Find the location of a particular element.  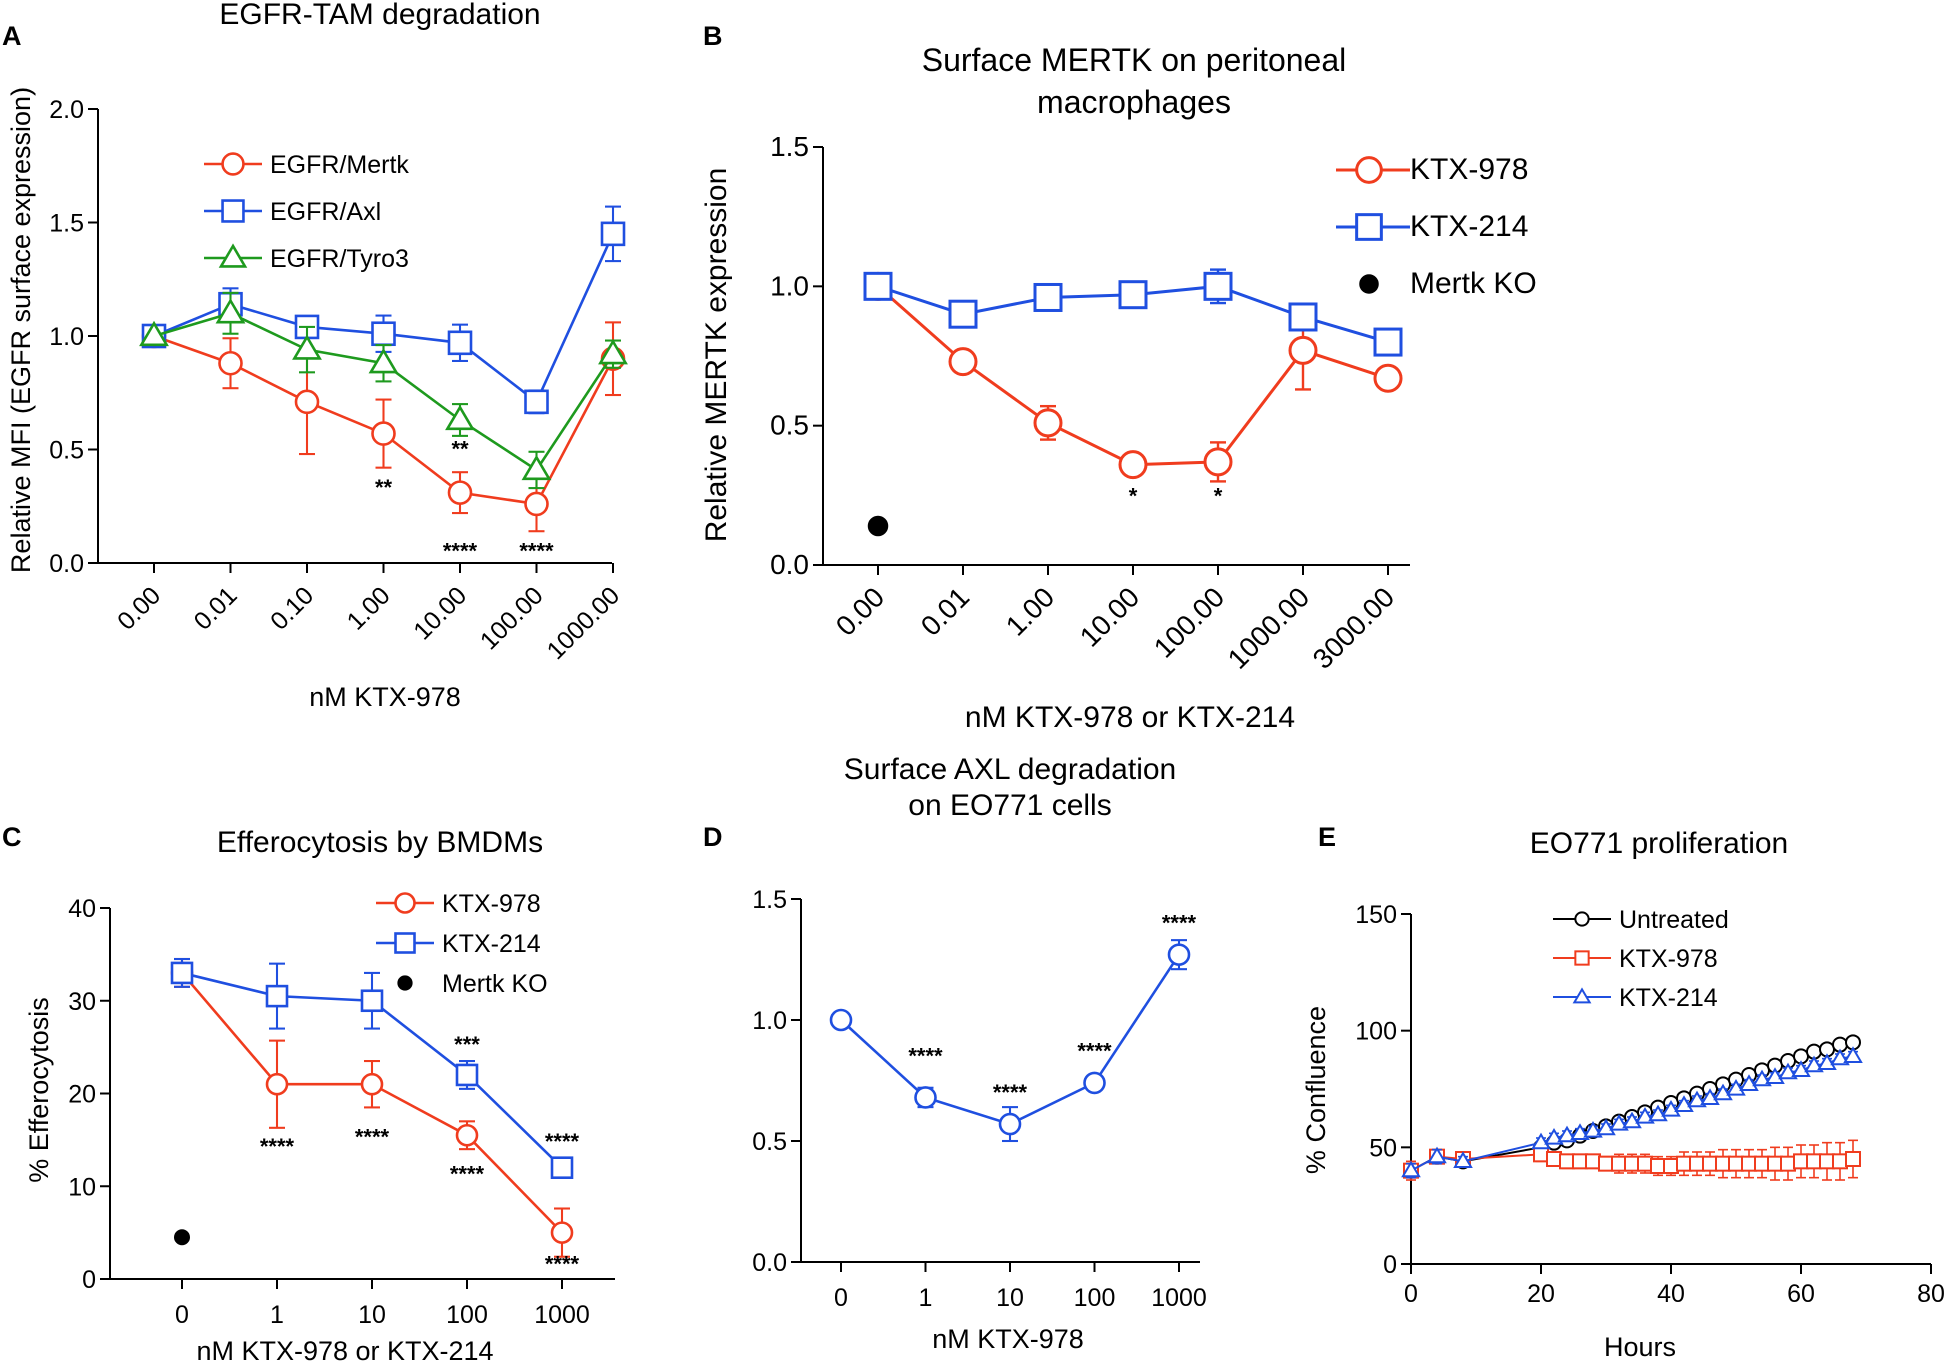

panel-c-ytick-label: 40 is located at coordinates (82, 909).